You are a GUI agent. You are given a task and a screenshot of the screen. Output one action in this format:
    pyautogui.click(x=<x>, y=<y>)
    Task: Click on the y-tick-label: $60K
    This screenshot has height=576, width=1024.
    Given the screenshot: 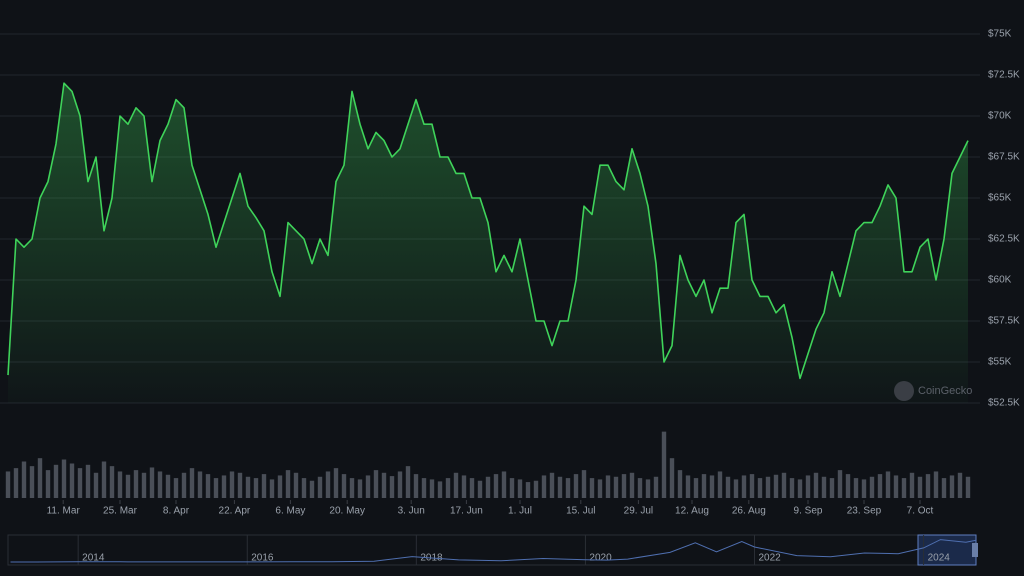 What is the action you would take?
    pyautogui.click(x=1000, y=280)
    